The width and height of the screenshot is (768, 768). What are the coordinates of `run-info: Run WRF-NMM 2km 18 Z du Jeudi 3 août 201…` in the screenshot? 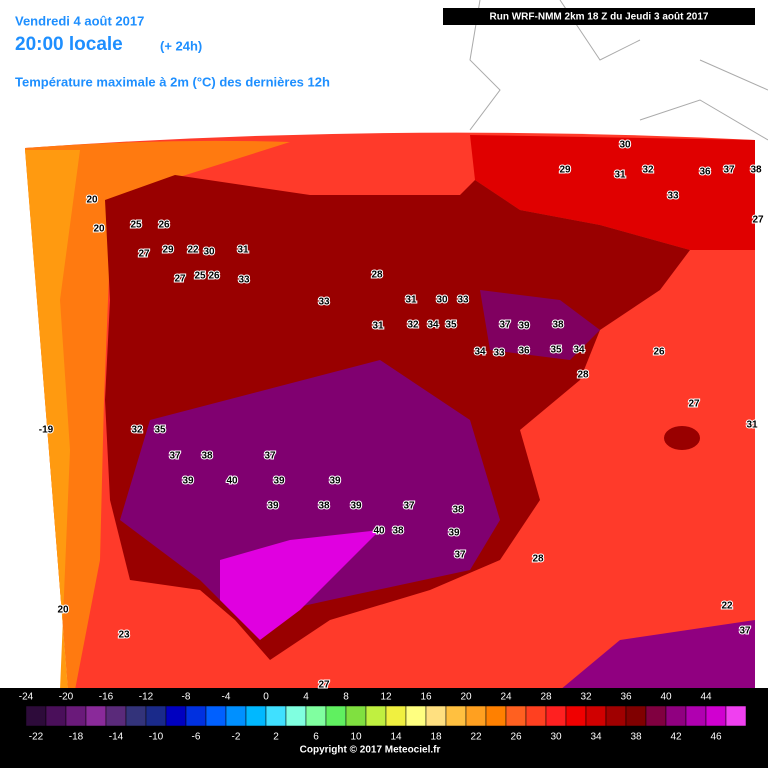 It's located at (599, 17).